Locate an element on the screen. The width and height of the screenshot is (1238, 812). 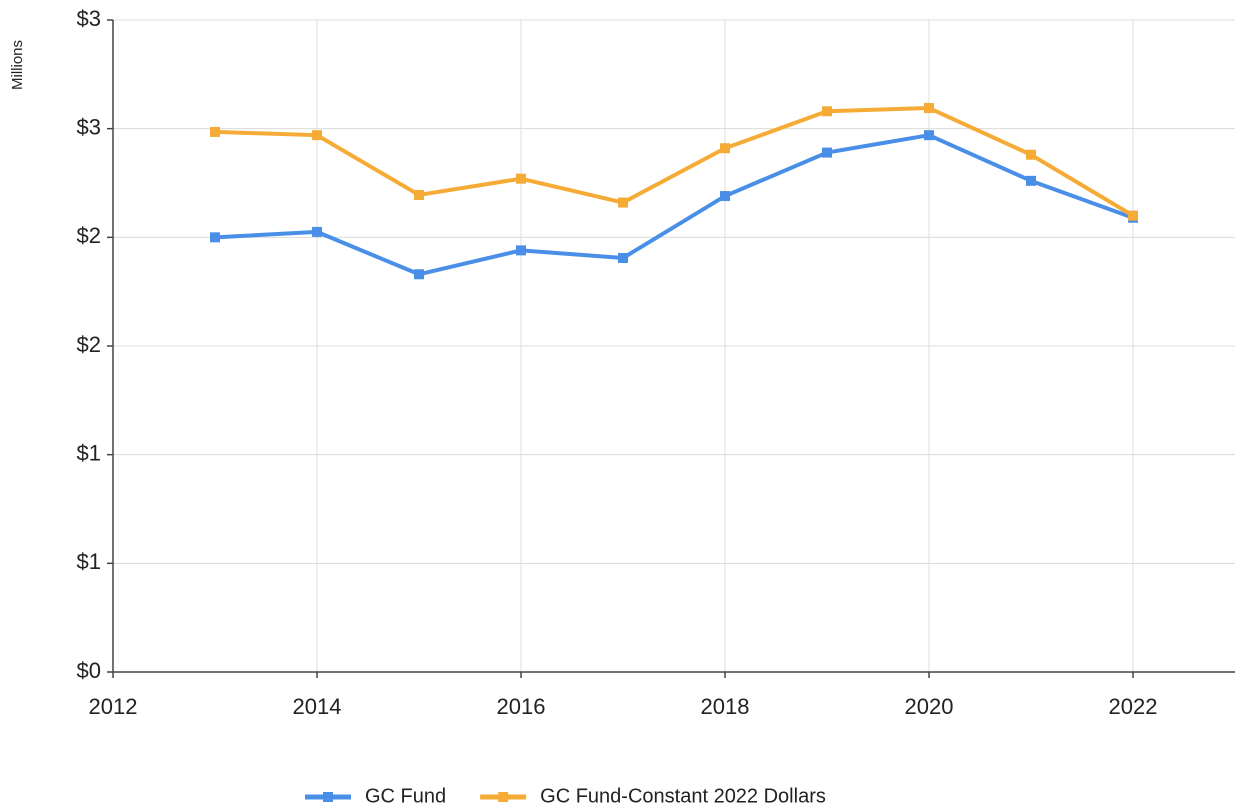
x-tick-label: 2014 is located at coordinates (317, 706).